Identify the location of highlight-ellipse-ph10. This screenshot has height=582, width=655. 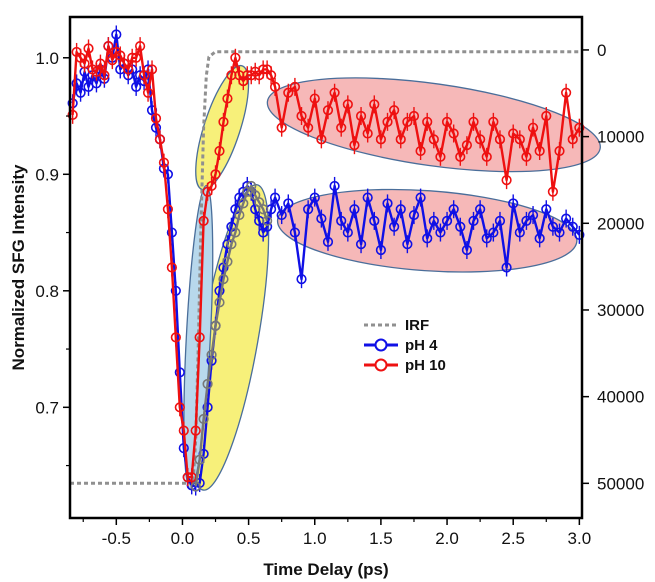
(433, 125).